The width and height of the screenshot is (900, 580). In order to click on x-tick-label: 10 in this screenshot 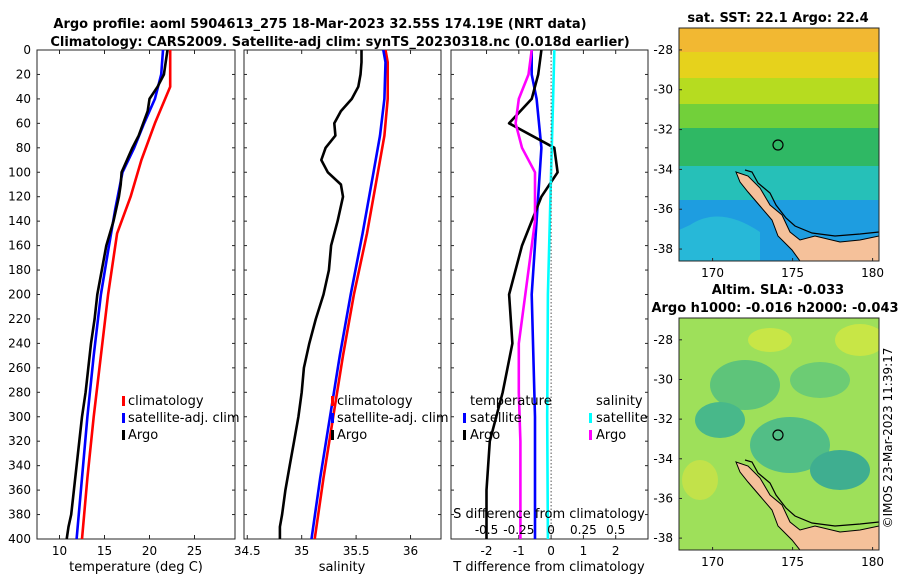, I will do `click(59, 551)`.